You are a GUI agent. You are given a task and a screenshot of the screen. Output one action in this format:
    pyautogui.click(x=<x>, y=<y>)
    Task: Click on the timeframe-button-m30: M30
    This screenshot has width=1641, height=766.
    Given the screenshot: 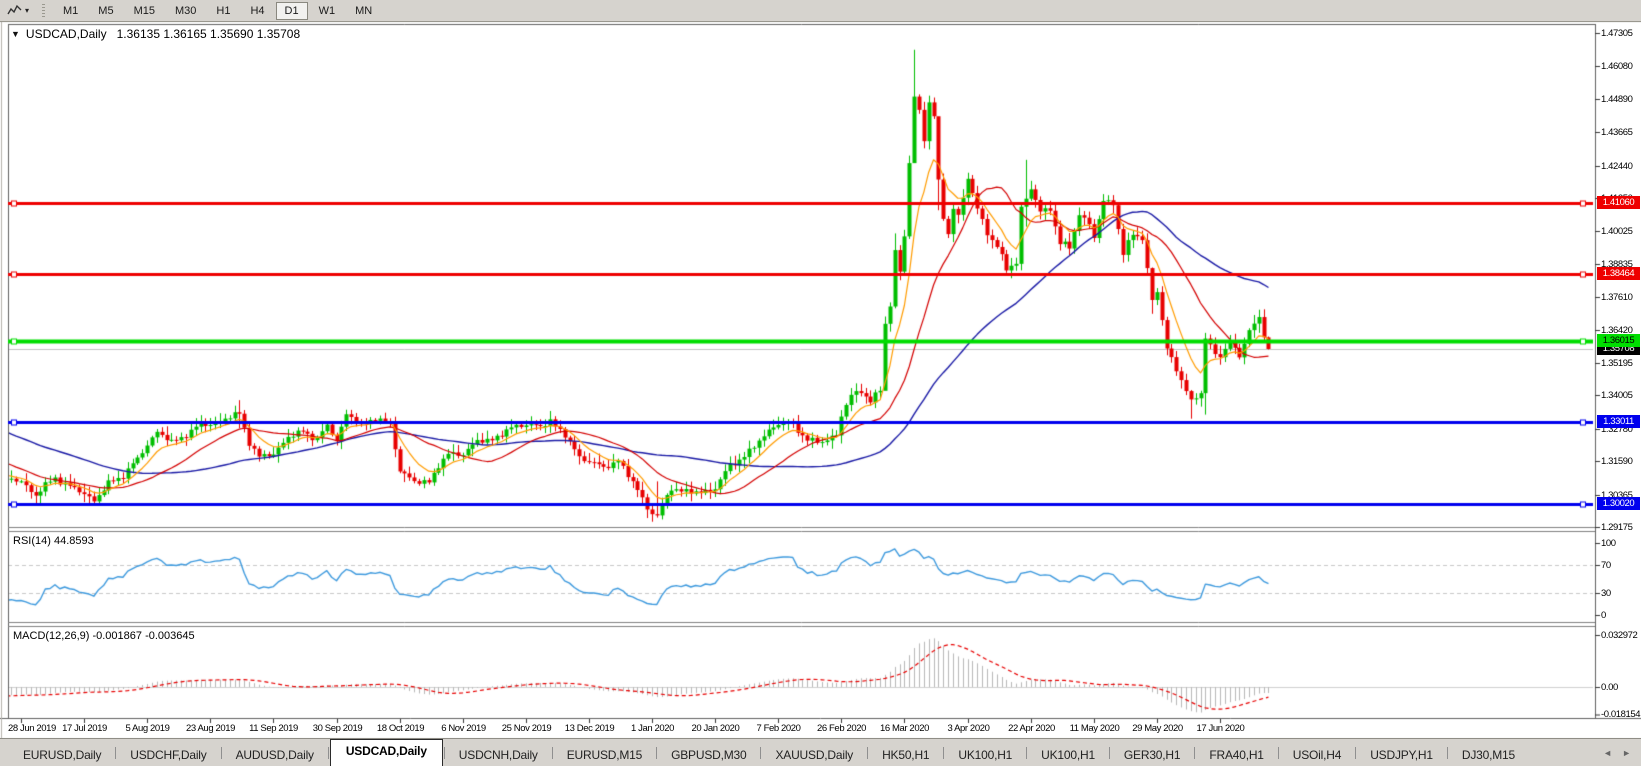 What is the action you would take?
    pyautogui.click(x=185, y=10)
    